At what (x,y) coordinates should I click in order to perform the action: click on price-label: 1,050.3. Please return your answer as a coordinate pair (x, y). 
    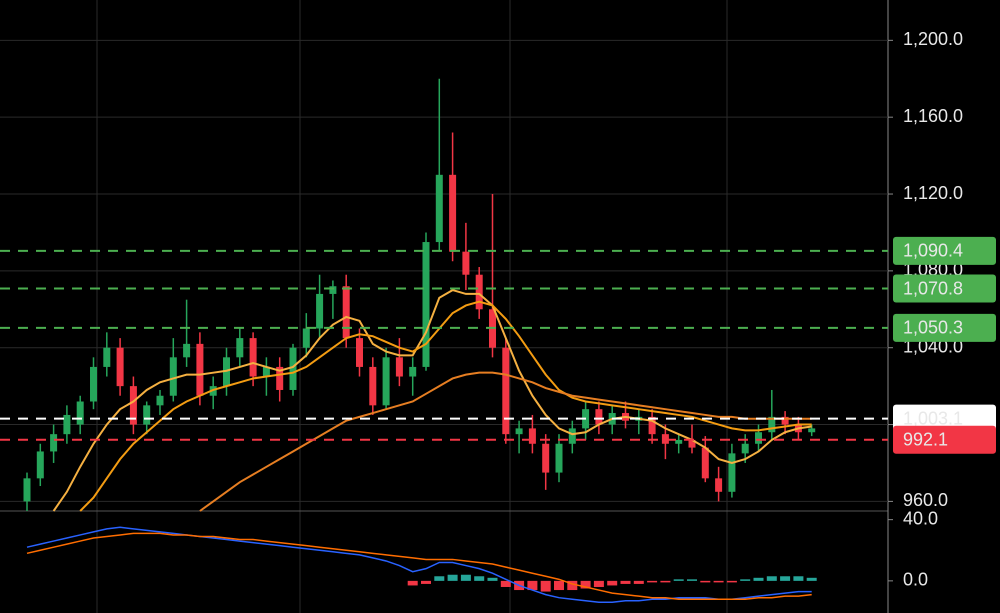
    Looking at the image, I should click on (933, 328).